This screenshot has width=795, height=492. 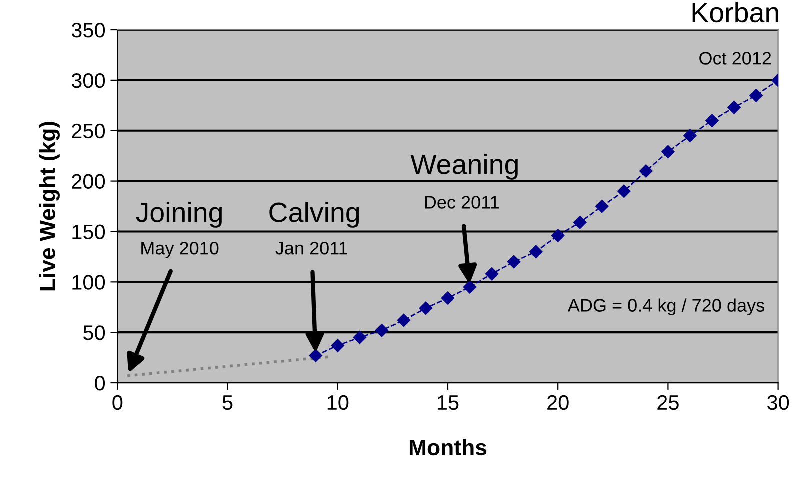 What do you see at coordinates (315, 215) in the screenshot?
I see `annotation: Calving` at bounding box center [315, 215].